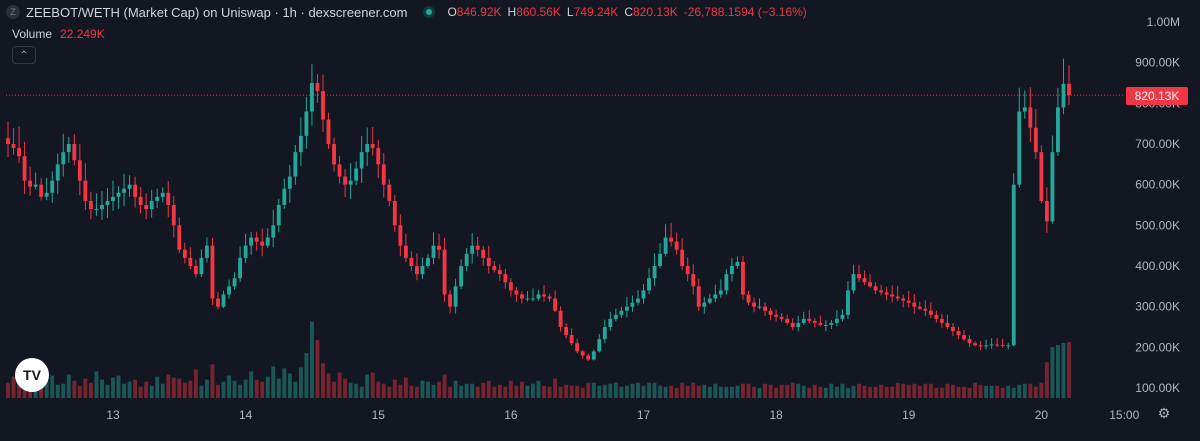 The width and height of the screenshot is (1200, 441). I want to click on gear-icon: ⚙, so click(1164, 412).